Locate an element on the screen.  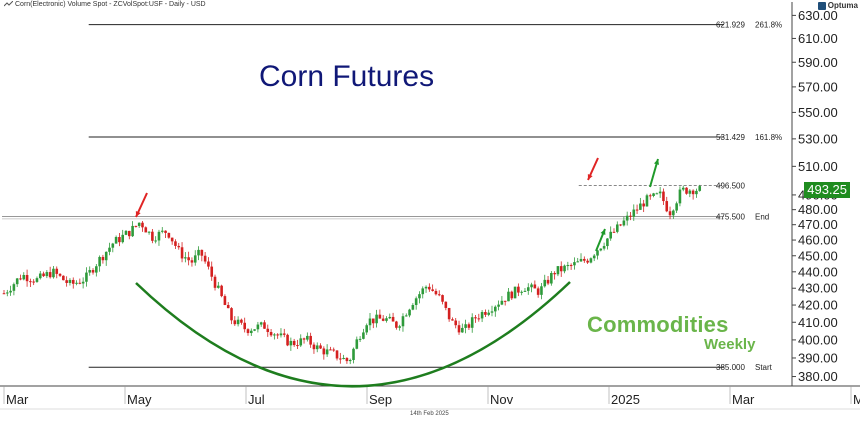
rounding-bottom-arc is located at coordinates (353, 334).